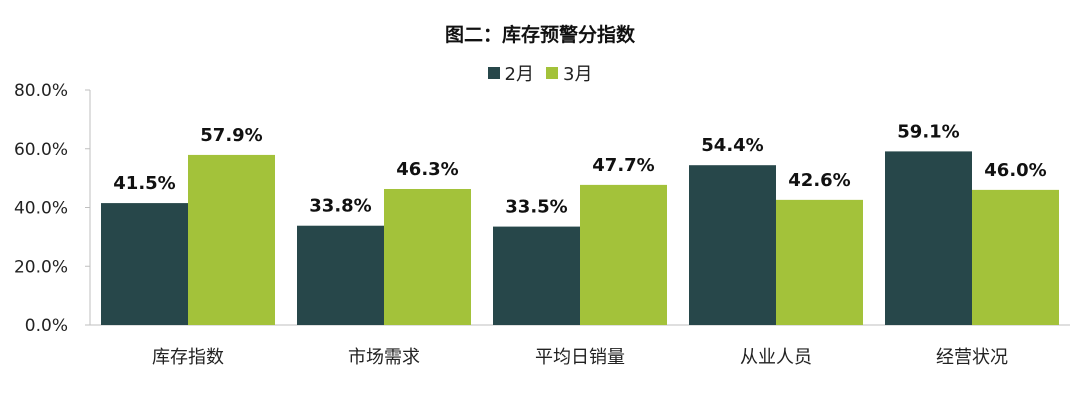 This screenshot has height=410, width=1080. What do you see at coordinates (580, 357) in the screenshot?
I see `x-category-label: 平均日销量` at bounding box center [580, 357].